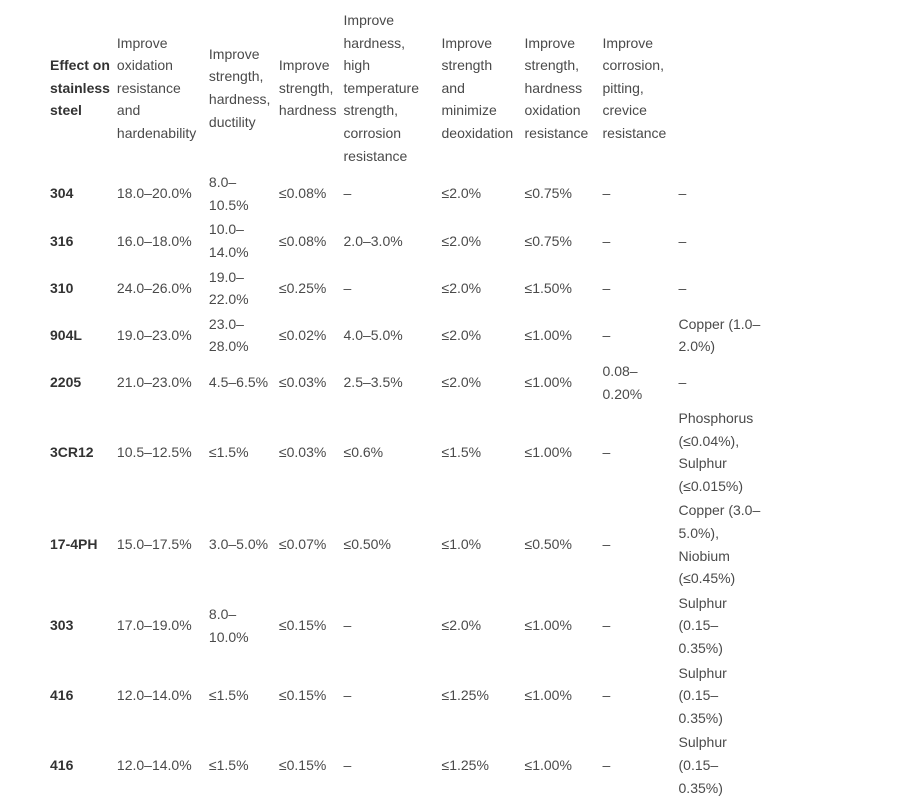  Describe the element at coordinates (373, 382) in the screenshot. I see `table-cell: 2.5–3.5%` at that location.